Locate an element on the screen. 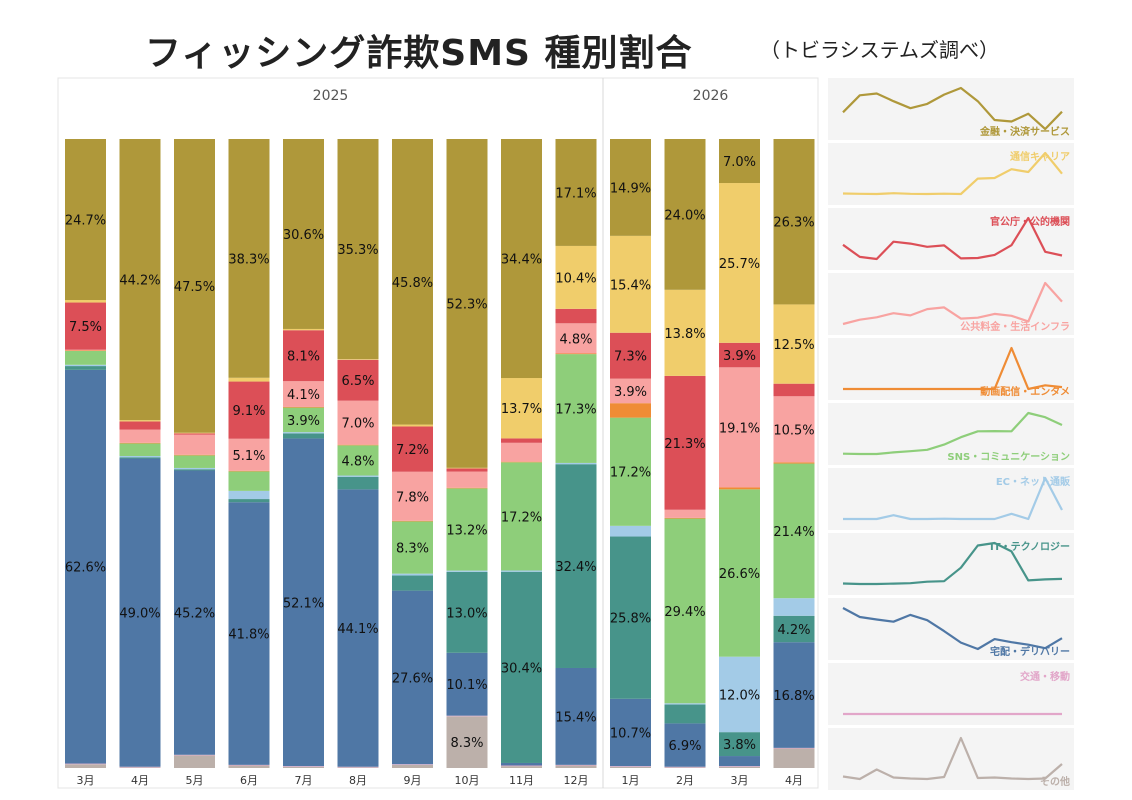 The height and width of the screenshot is (800, 1132). sparkline-label: 官公庁・公的機関 is located at coordinates (1030, 221).